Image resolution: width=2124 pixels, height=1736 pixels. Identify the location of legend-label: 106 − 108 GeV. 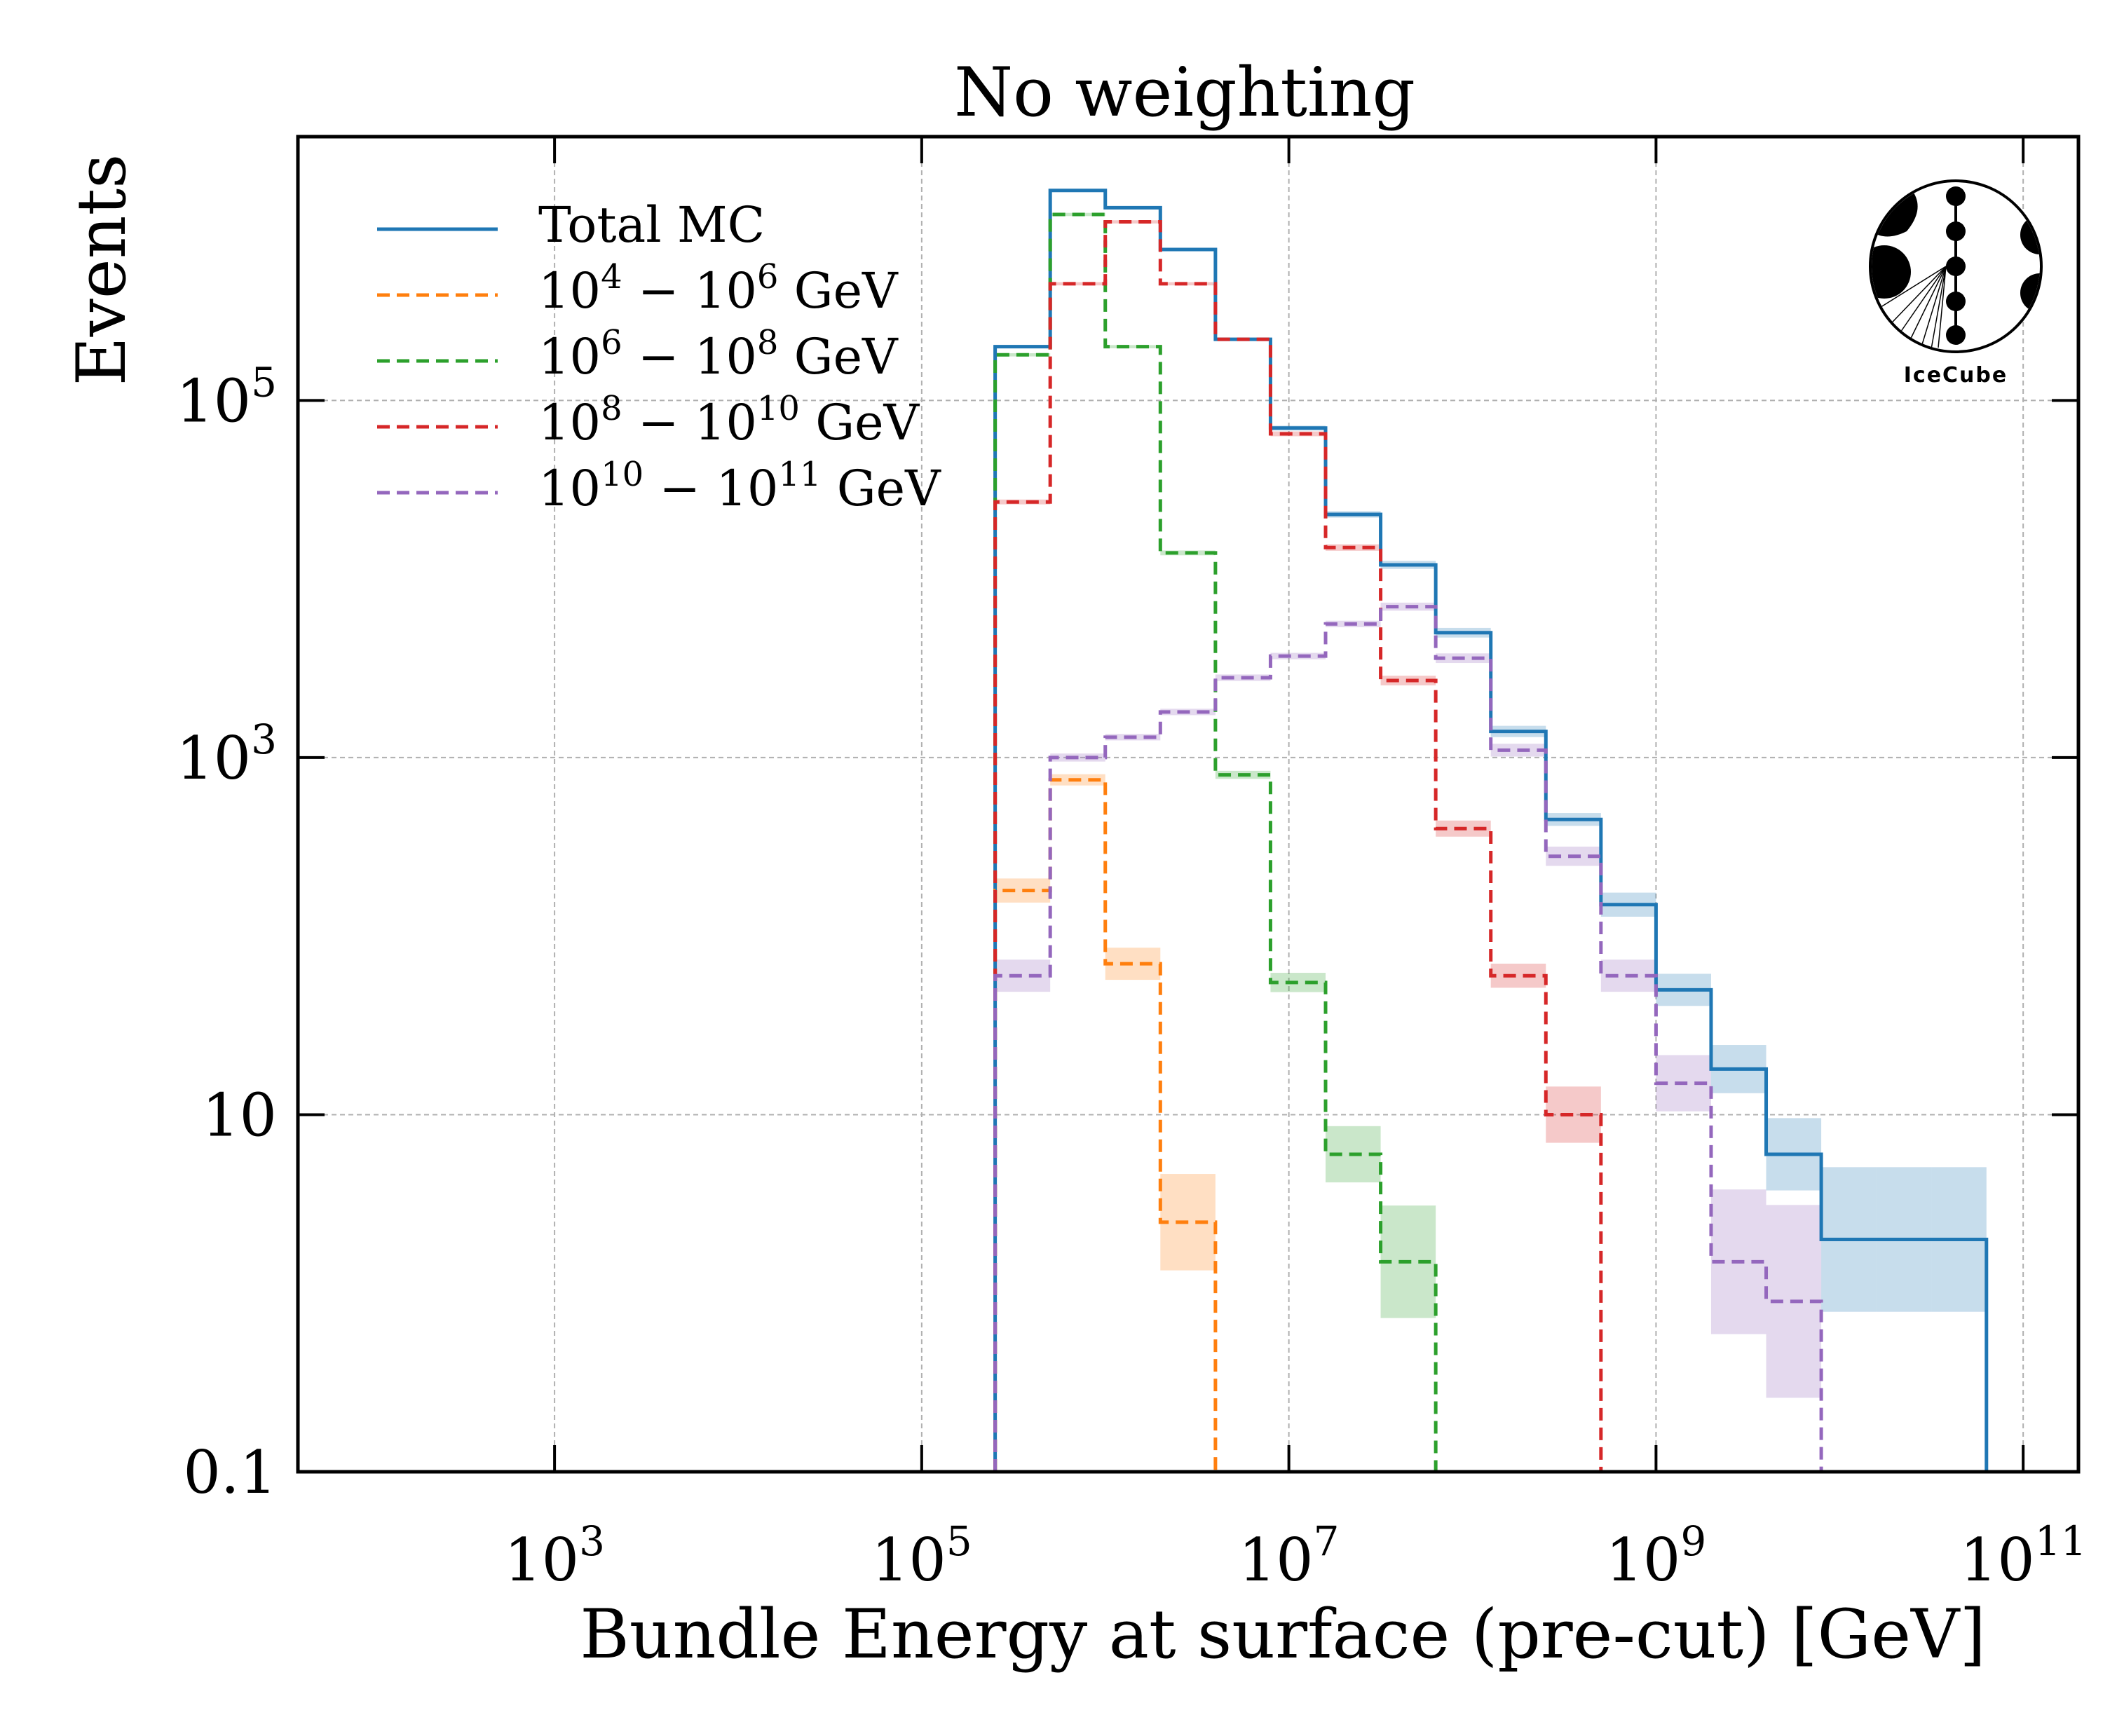
(718, 354).